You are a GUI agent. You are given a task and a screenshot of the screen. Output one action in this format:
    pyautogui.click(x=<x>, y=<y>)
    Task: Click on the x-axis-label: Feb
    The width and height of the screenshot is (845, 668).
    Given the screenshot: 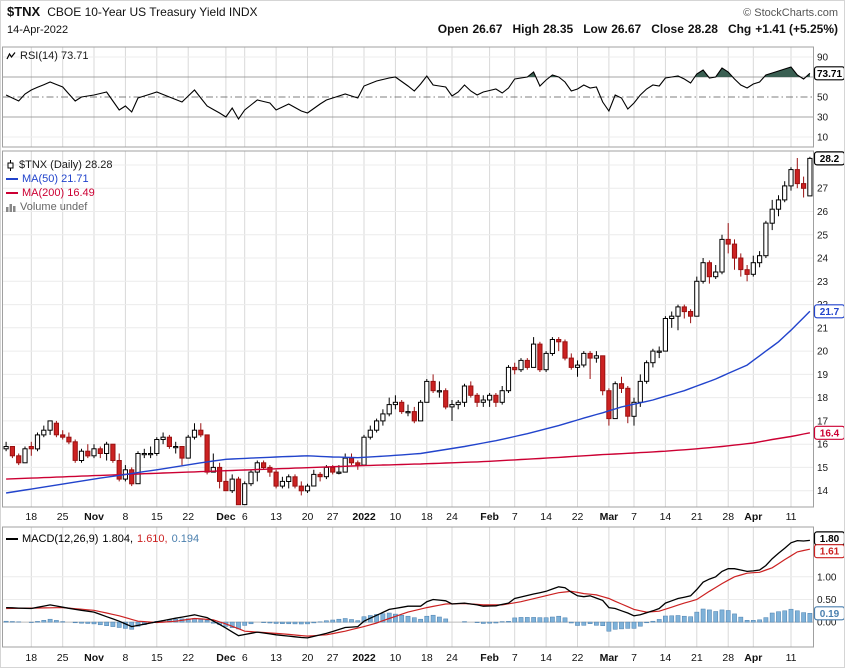 What is the action you would take?
    pyautogui.click(x=489, y=658)
    